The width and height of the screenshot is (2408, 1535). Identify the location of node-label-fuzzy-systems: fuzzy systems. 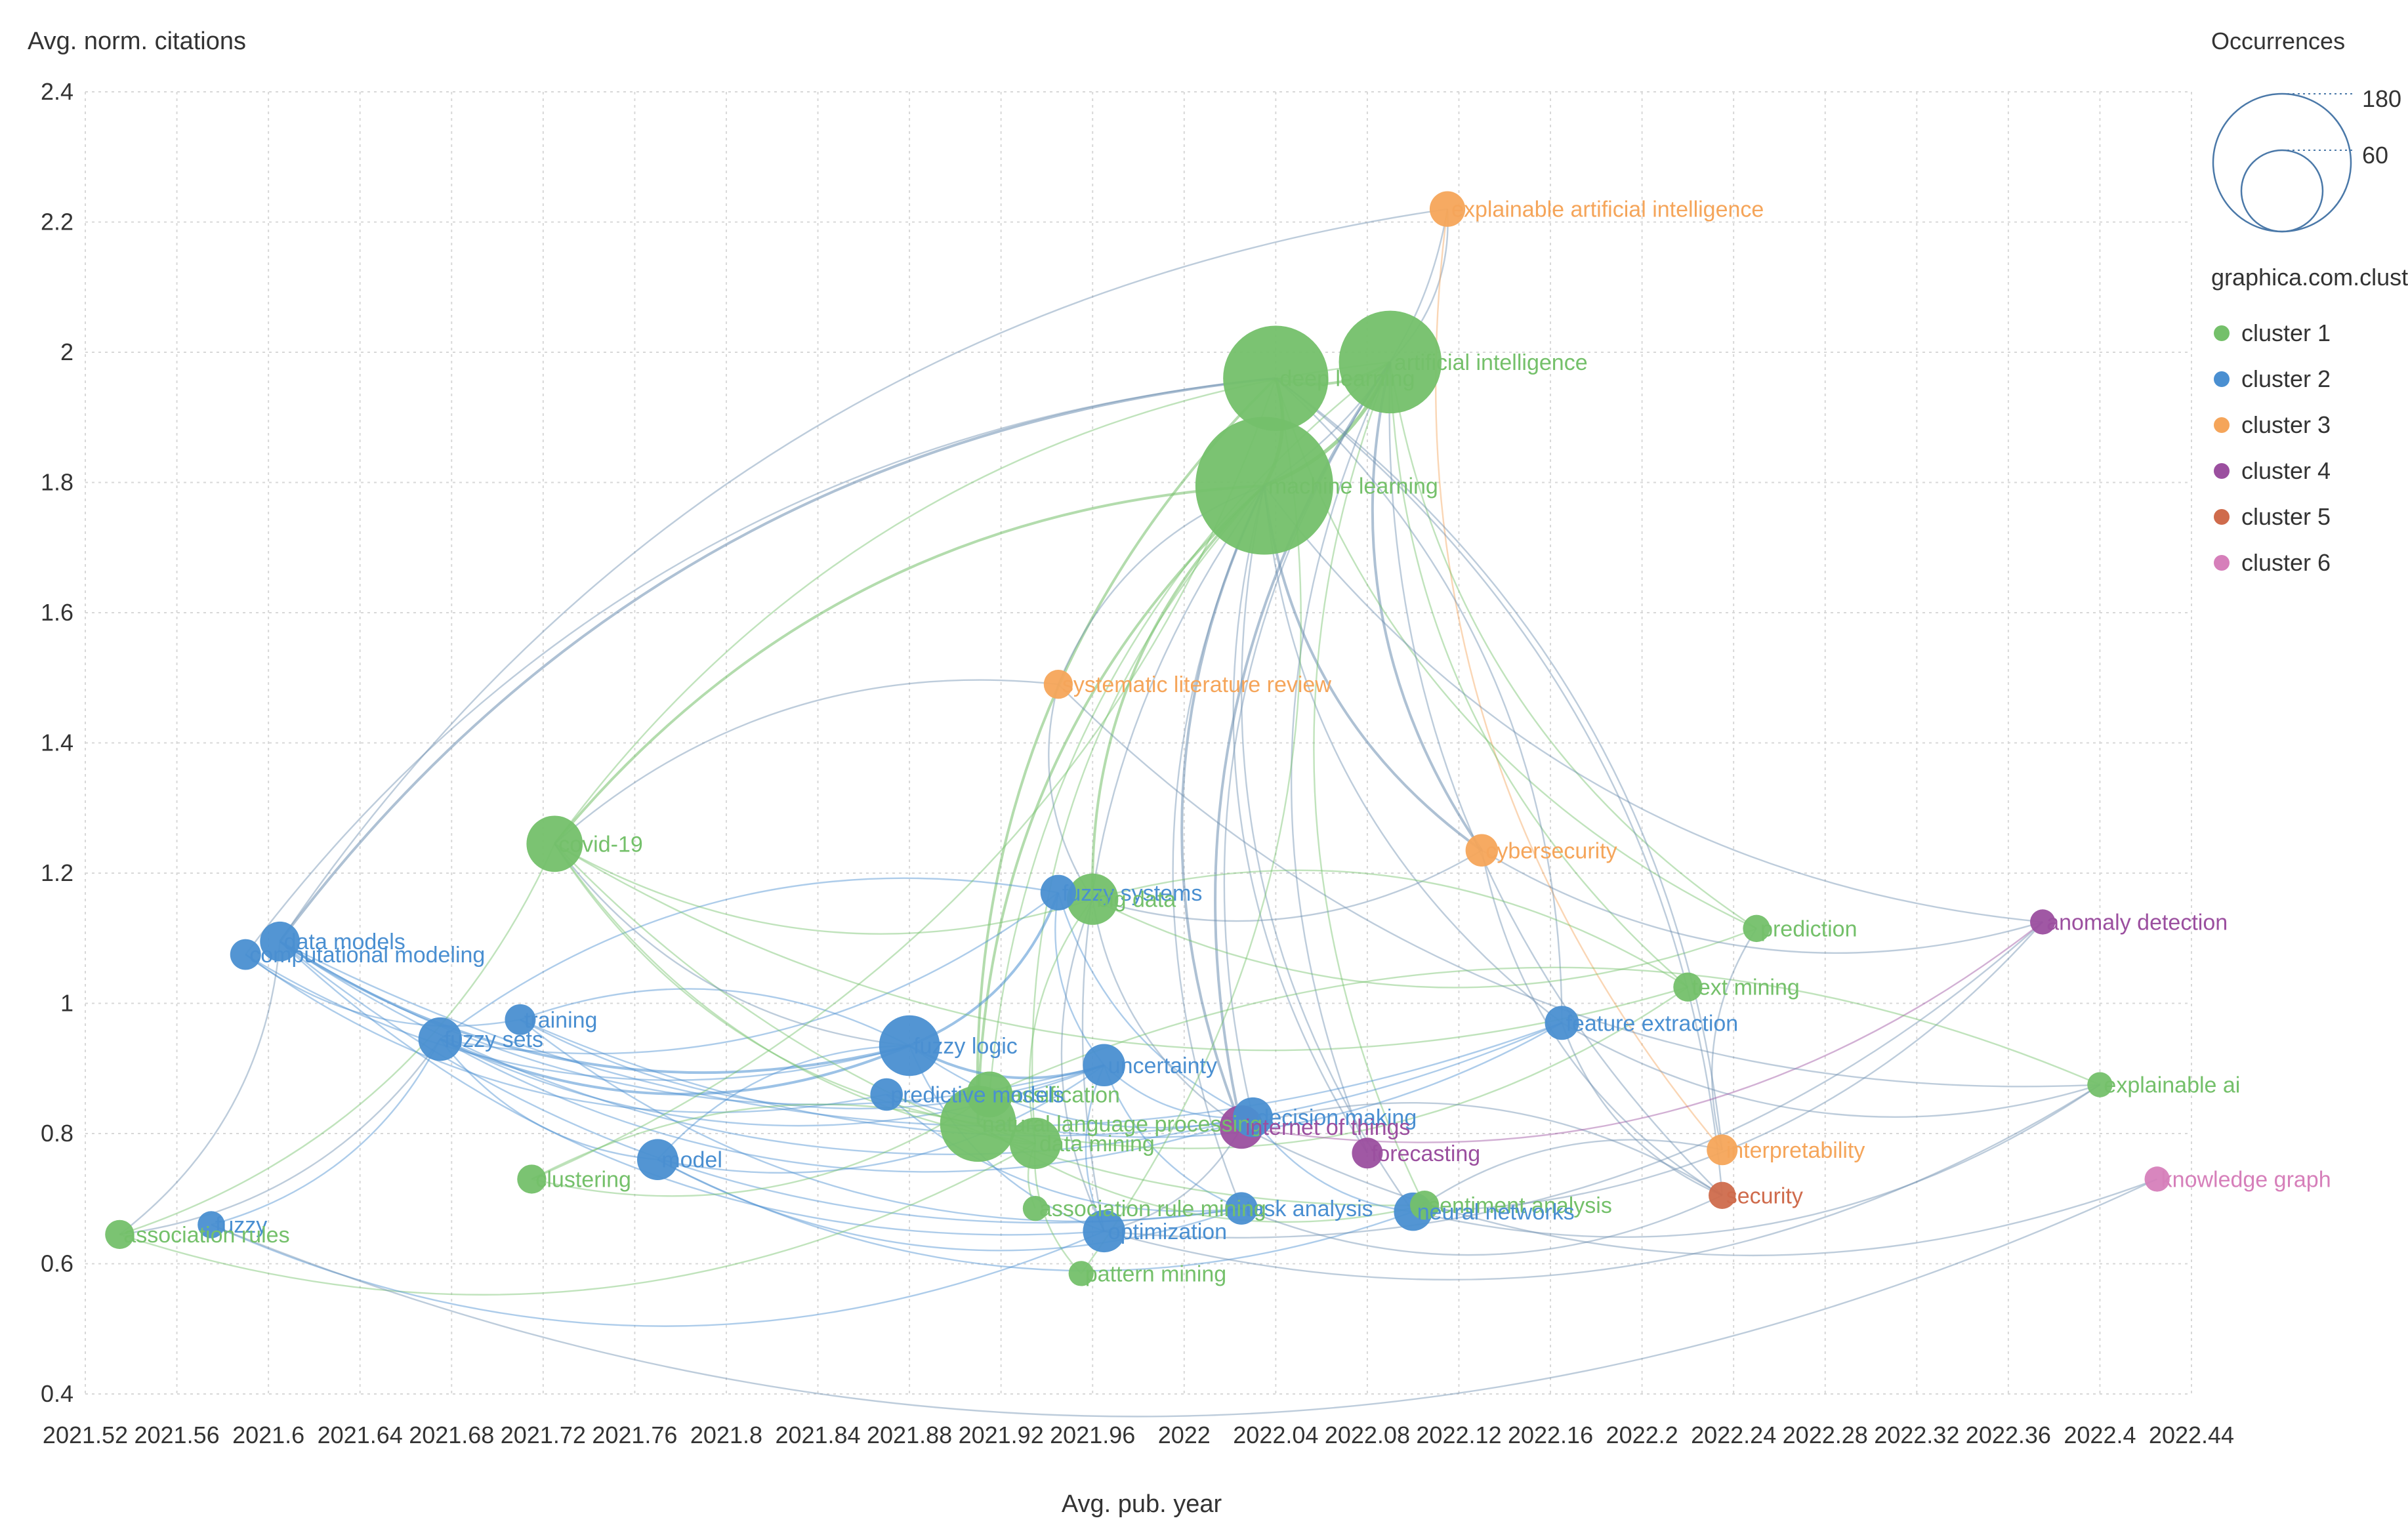
(1132, 893).